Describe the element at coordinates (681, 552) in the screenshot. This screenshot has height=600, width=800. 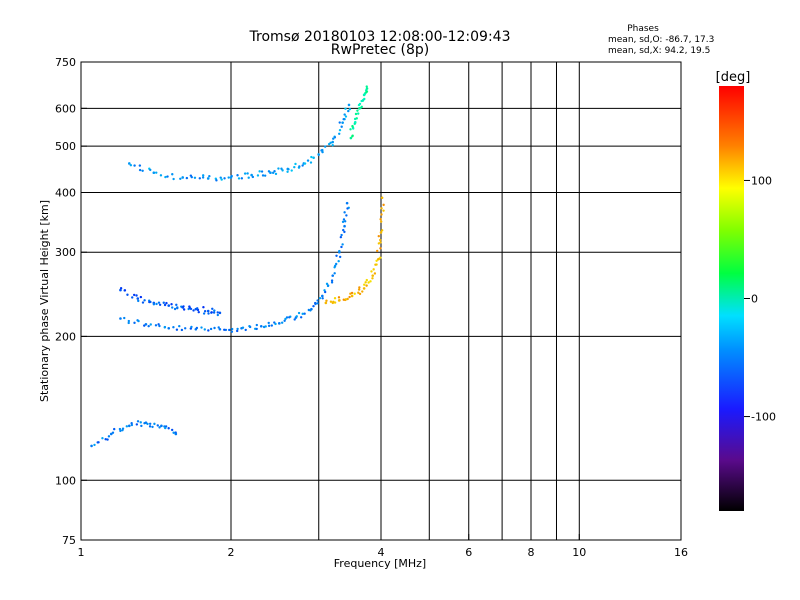
I see `x-tick-label: 16` at that location.